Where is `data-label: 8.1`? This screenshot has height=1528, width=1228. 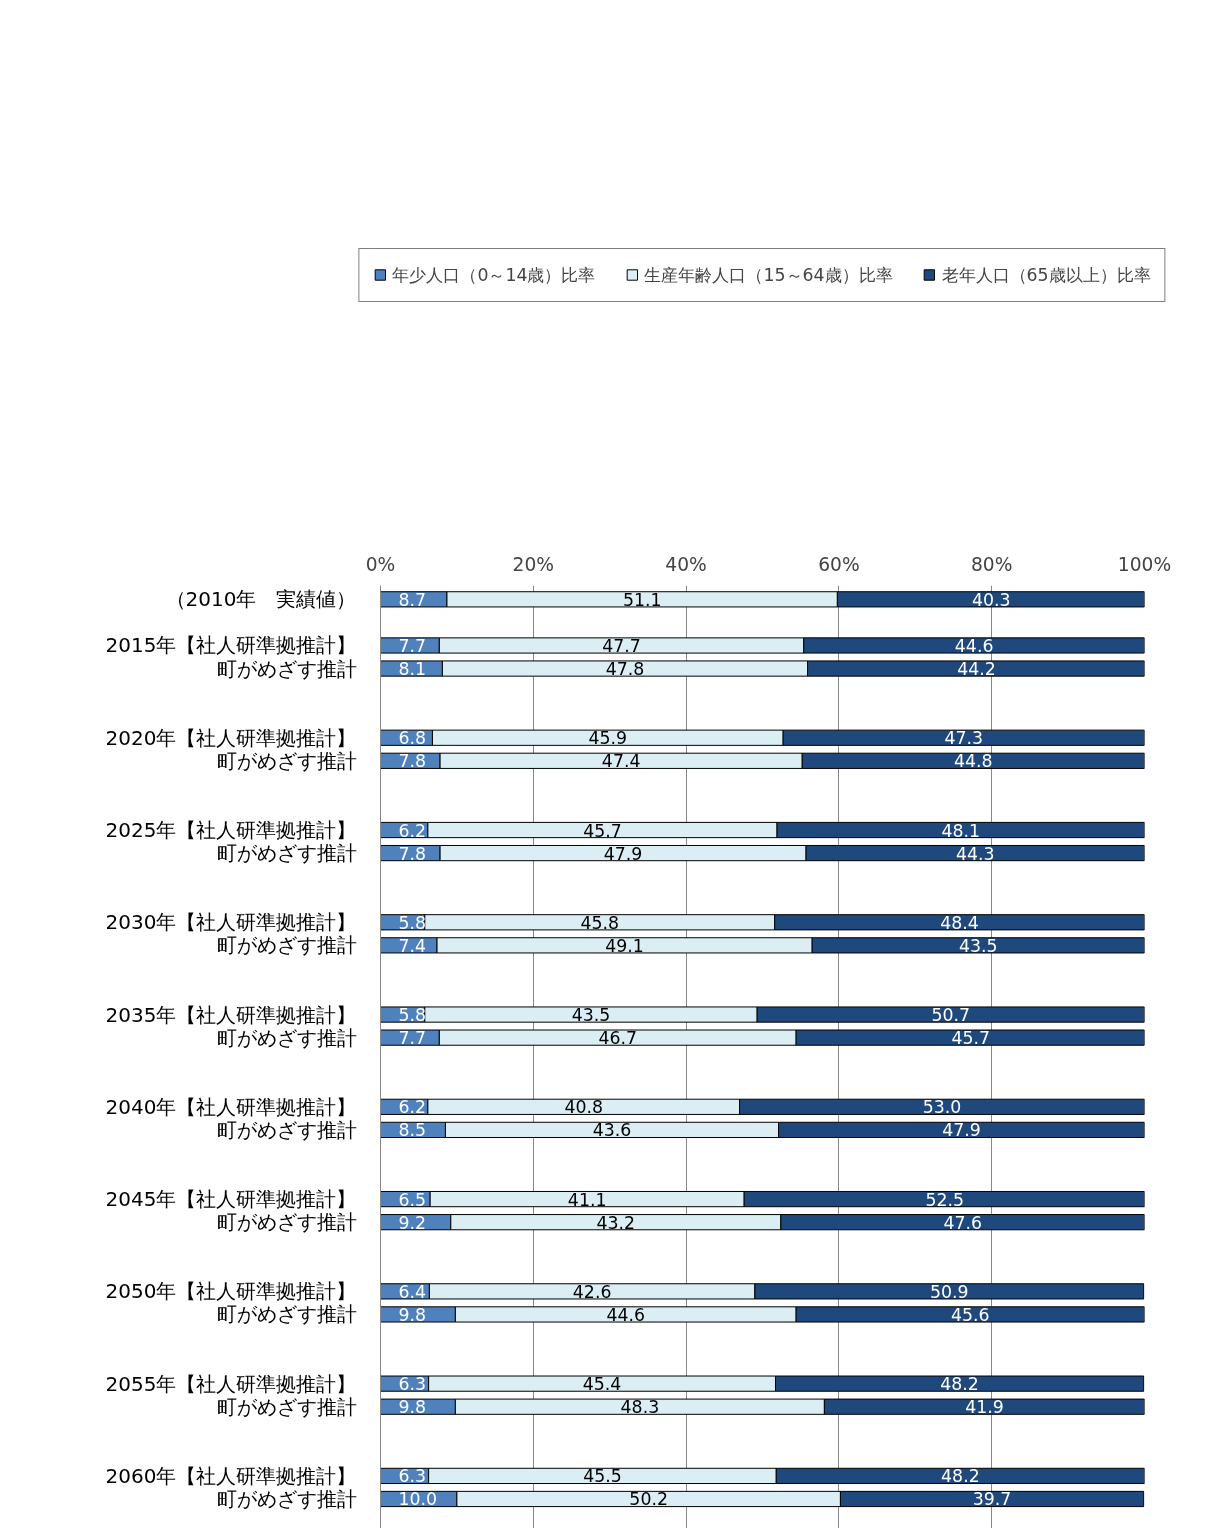
data-label: 8.1 is located at coordinates (412, 669).